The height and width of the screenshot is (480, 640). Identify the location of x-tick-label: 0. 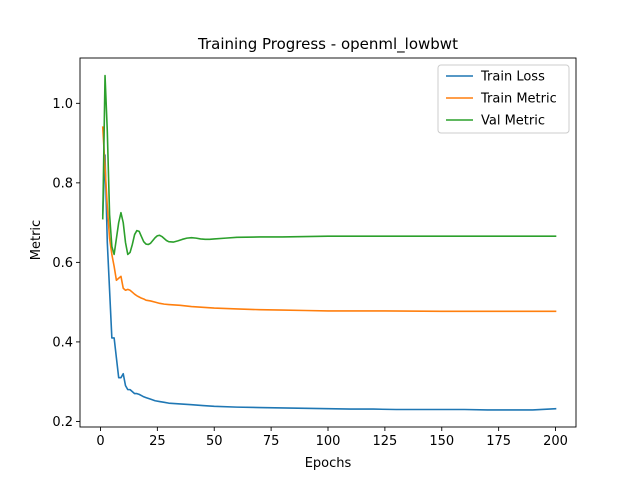
(100, 441).